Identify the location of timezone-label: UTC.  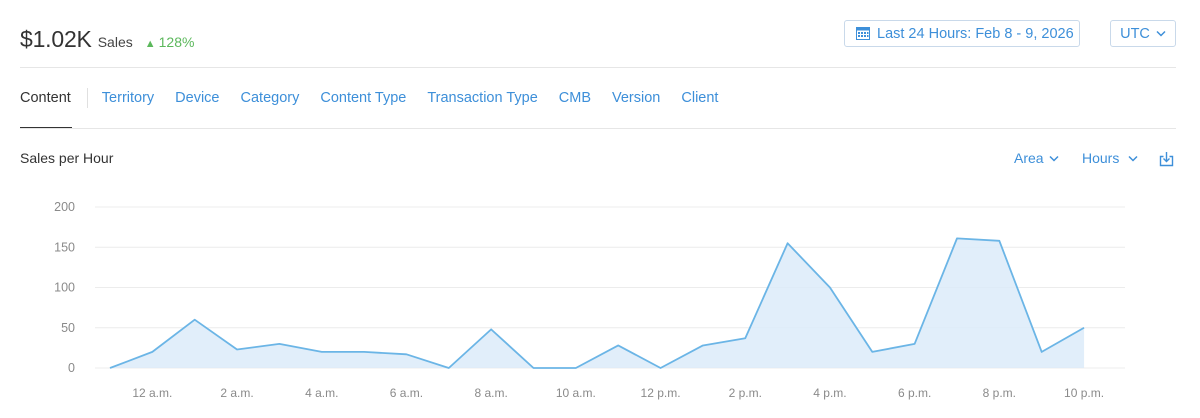
(1135, 33).